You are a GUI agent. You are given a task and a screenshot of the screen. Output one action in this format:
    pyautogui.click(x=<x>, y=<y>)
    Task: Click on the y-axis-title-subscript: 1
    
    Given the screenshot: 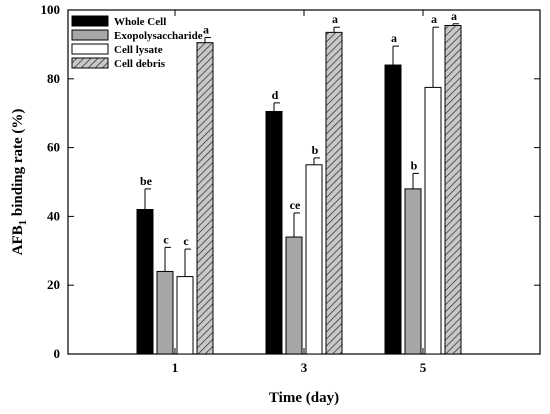 What is the action you would take?
    pyautogui.click(x=23, y=223)
    